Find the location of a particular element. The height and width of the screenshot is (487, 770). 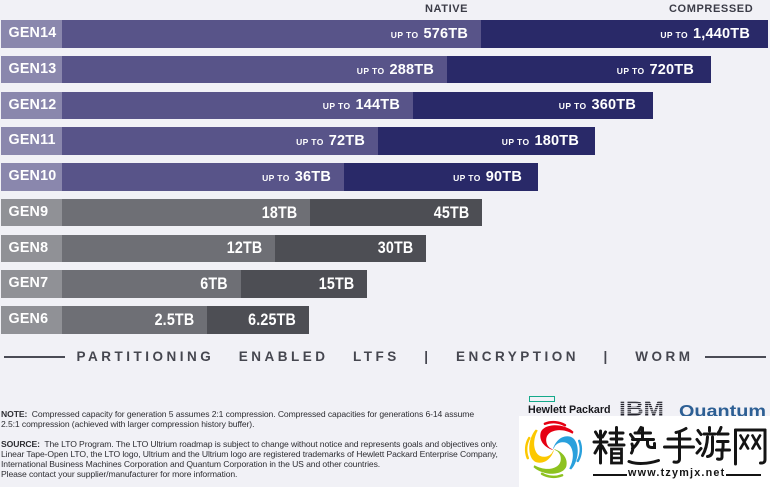

svg-text: IBM is located at coordinates (641, 408).